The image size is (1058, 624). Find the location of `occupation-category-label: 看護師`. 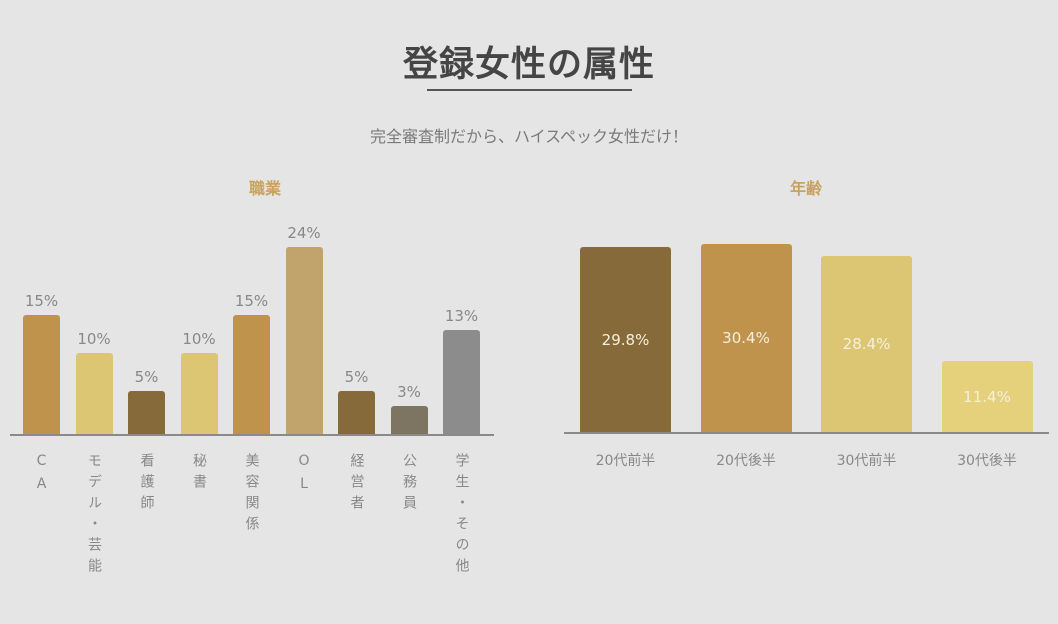

occupation-category-label: 看護師 is located at coordinates (146, 484).